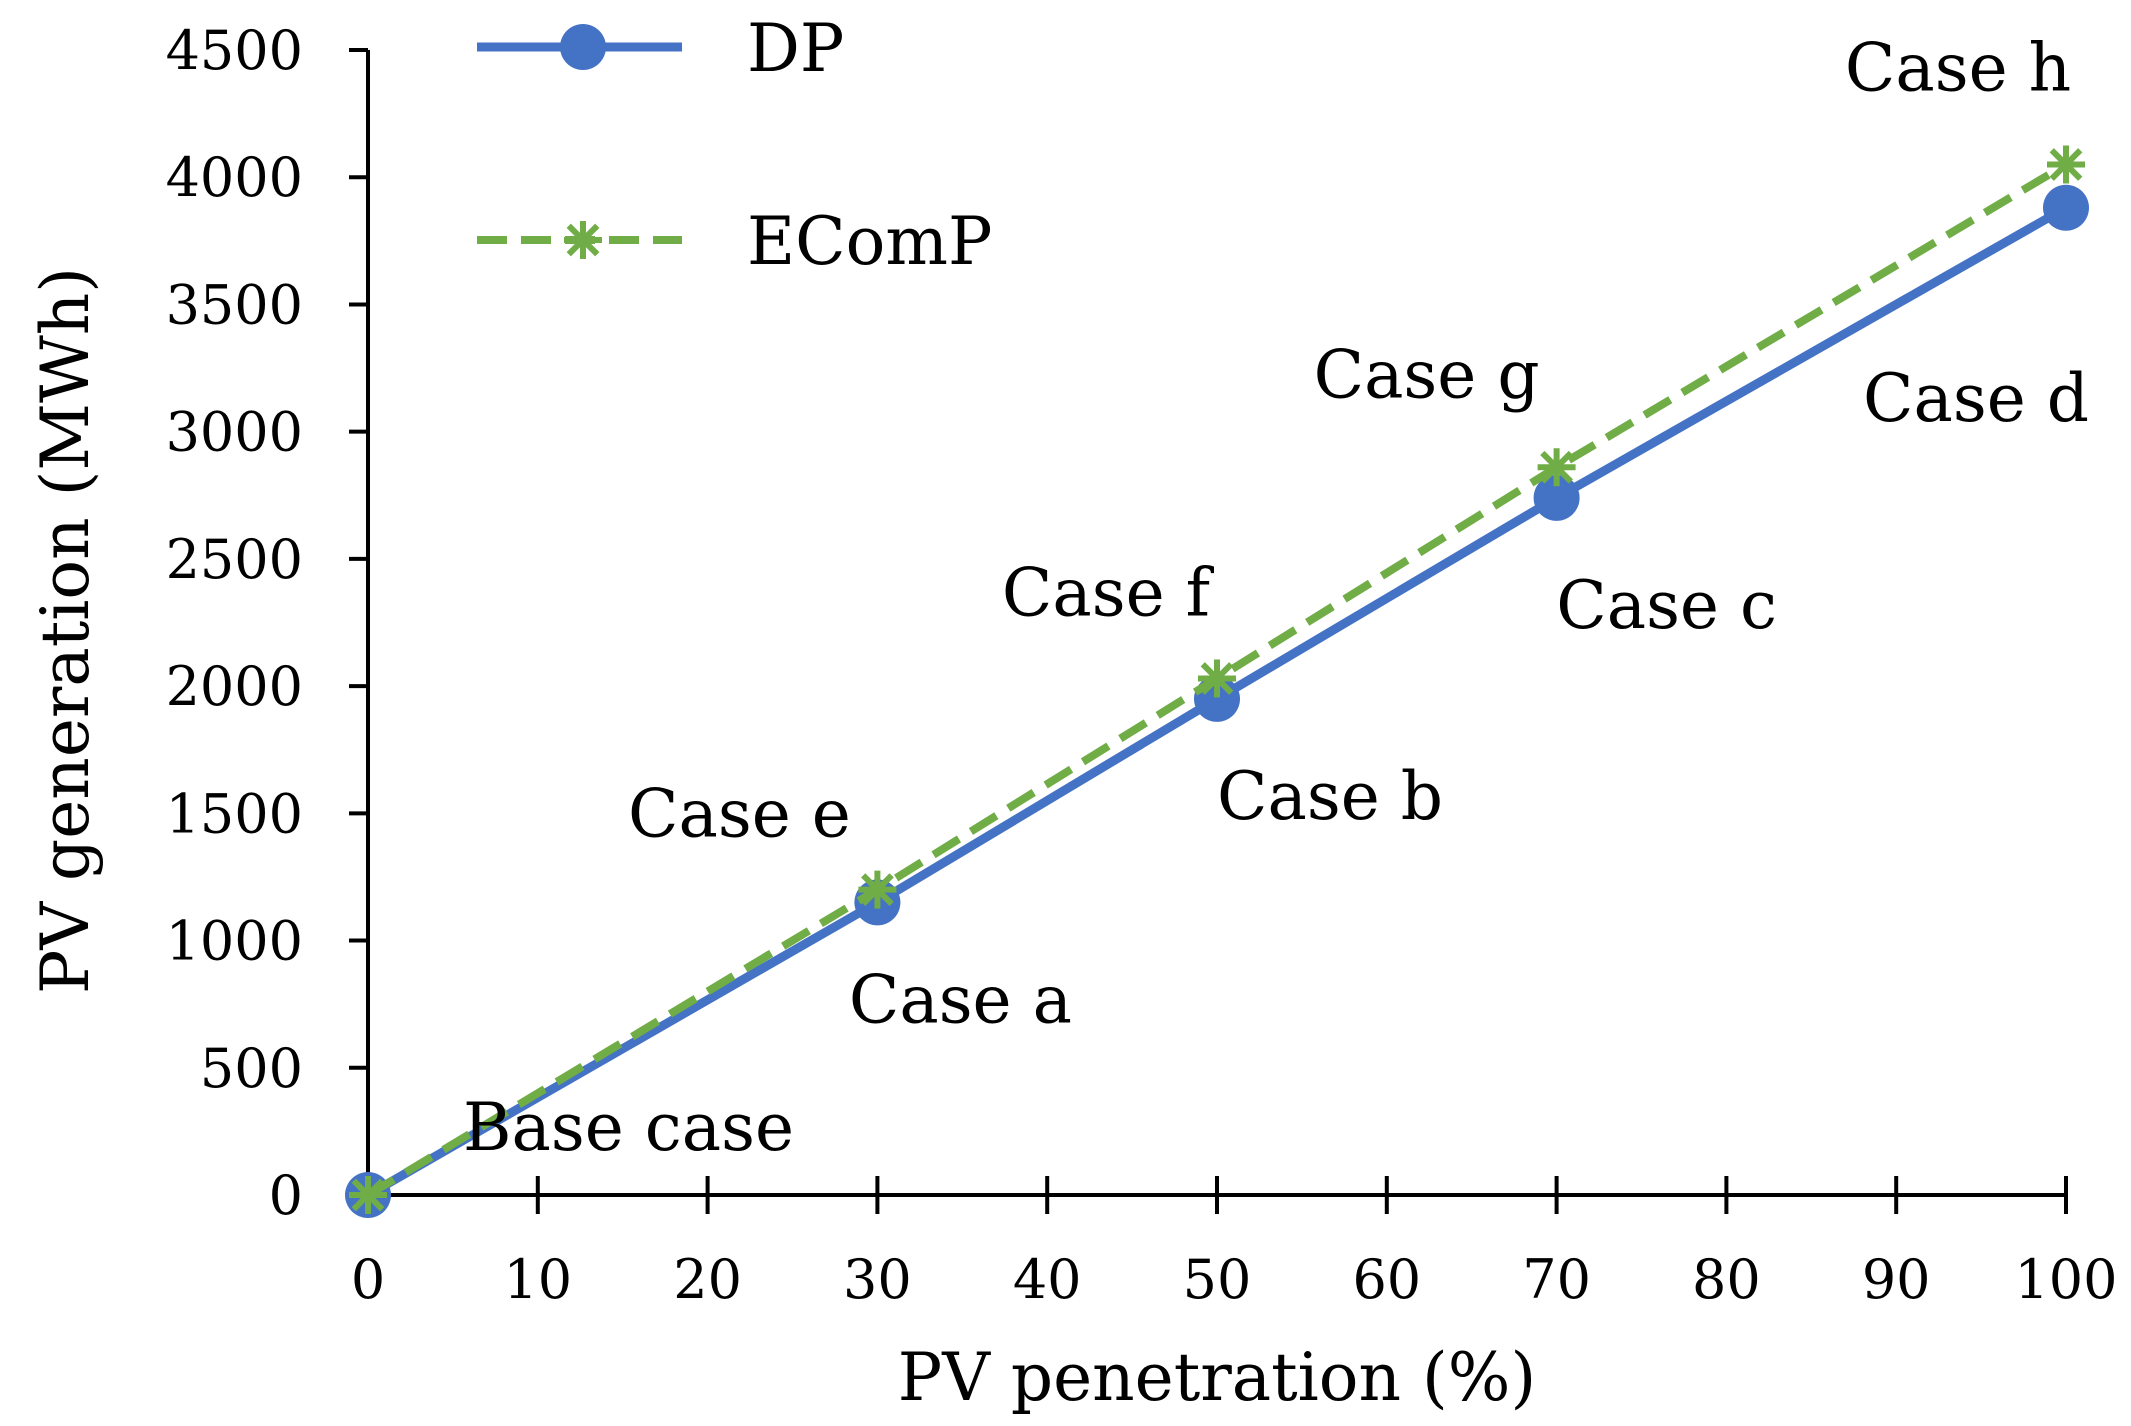 The width and height of the screenshot is (2131, 1426). What do you see at coordinates (869, 241) in the screenshot?
I see `legend-label-ecomp: EComP` at bounding box center [869, 241].